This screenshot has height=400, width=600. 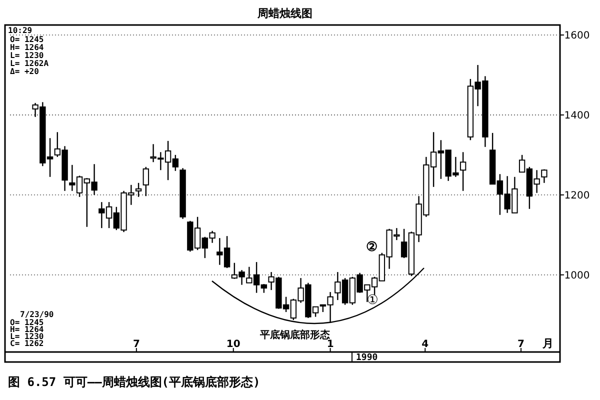 I want to click on caption: 图 6.57 可可——周蜡烛线图(平底锅底部形态), so click(x=134, y=382).